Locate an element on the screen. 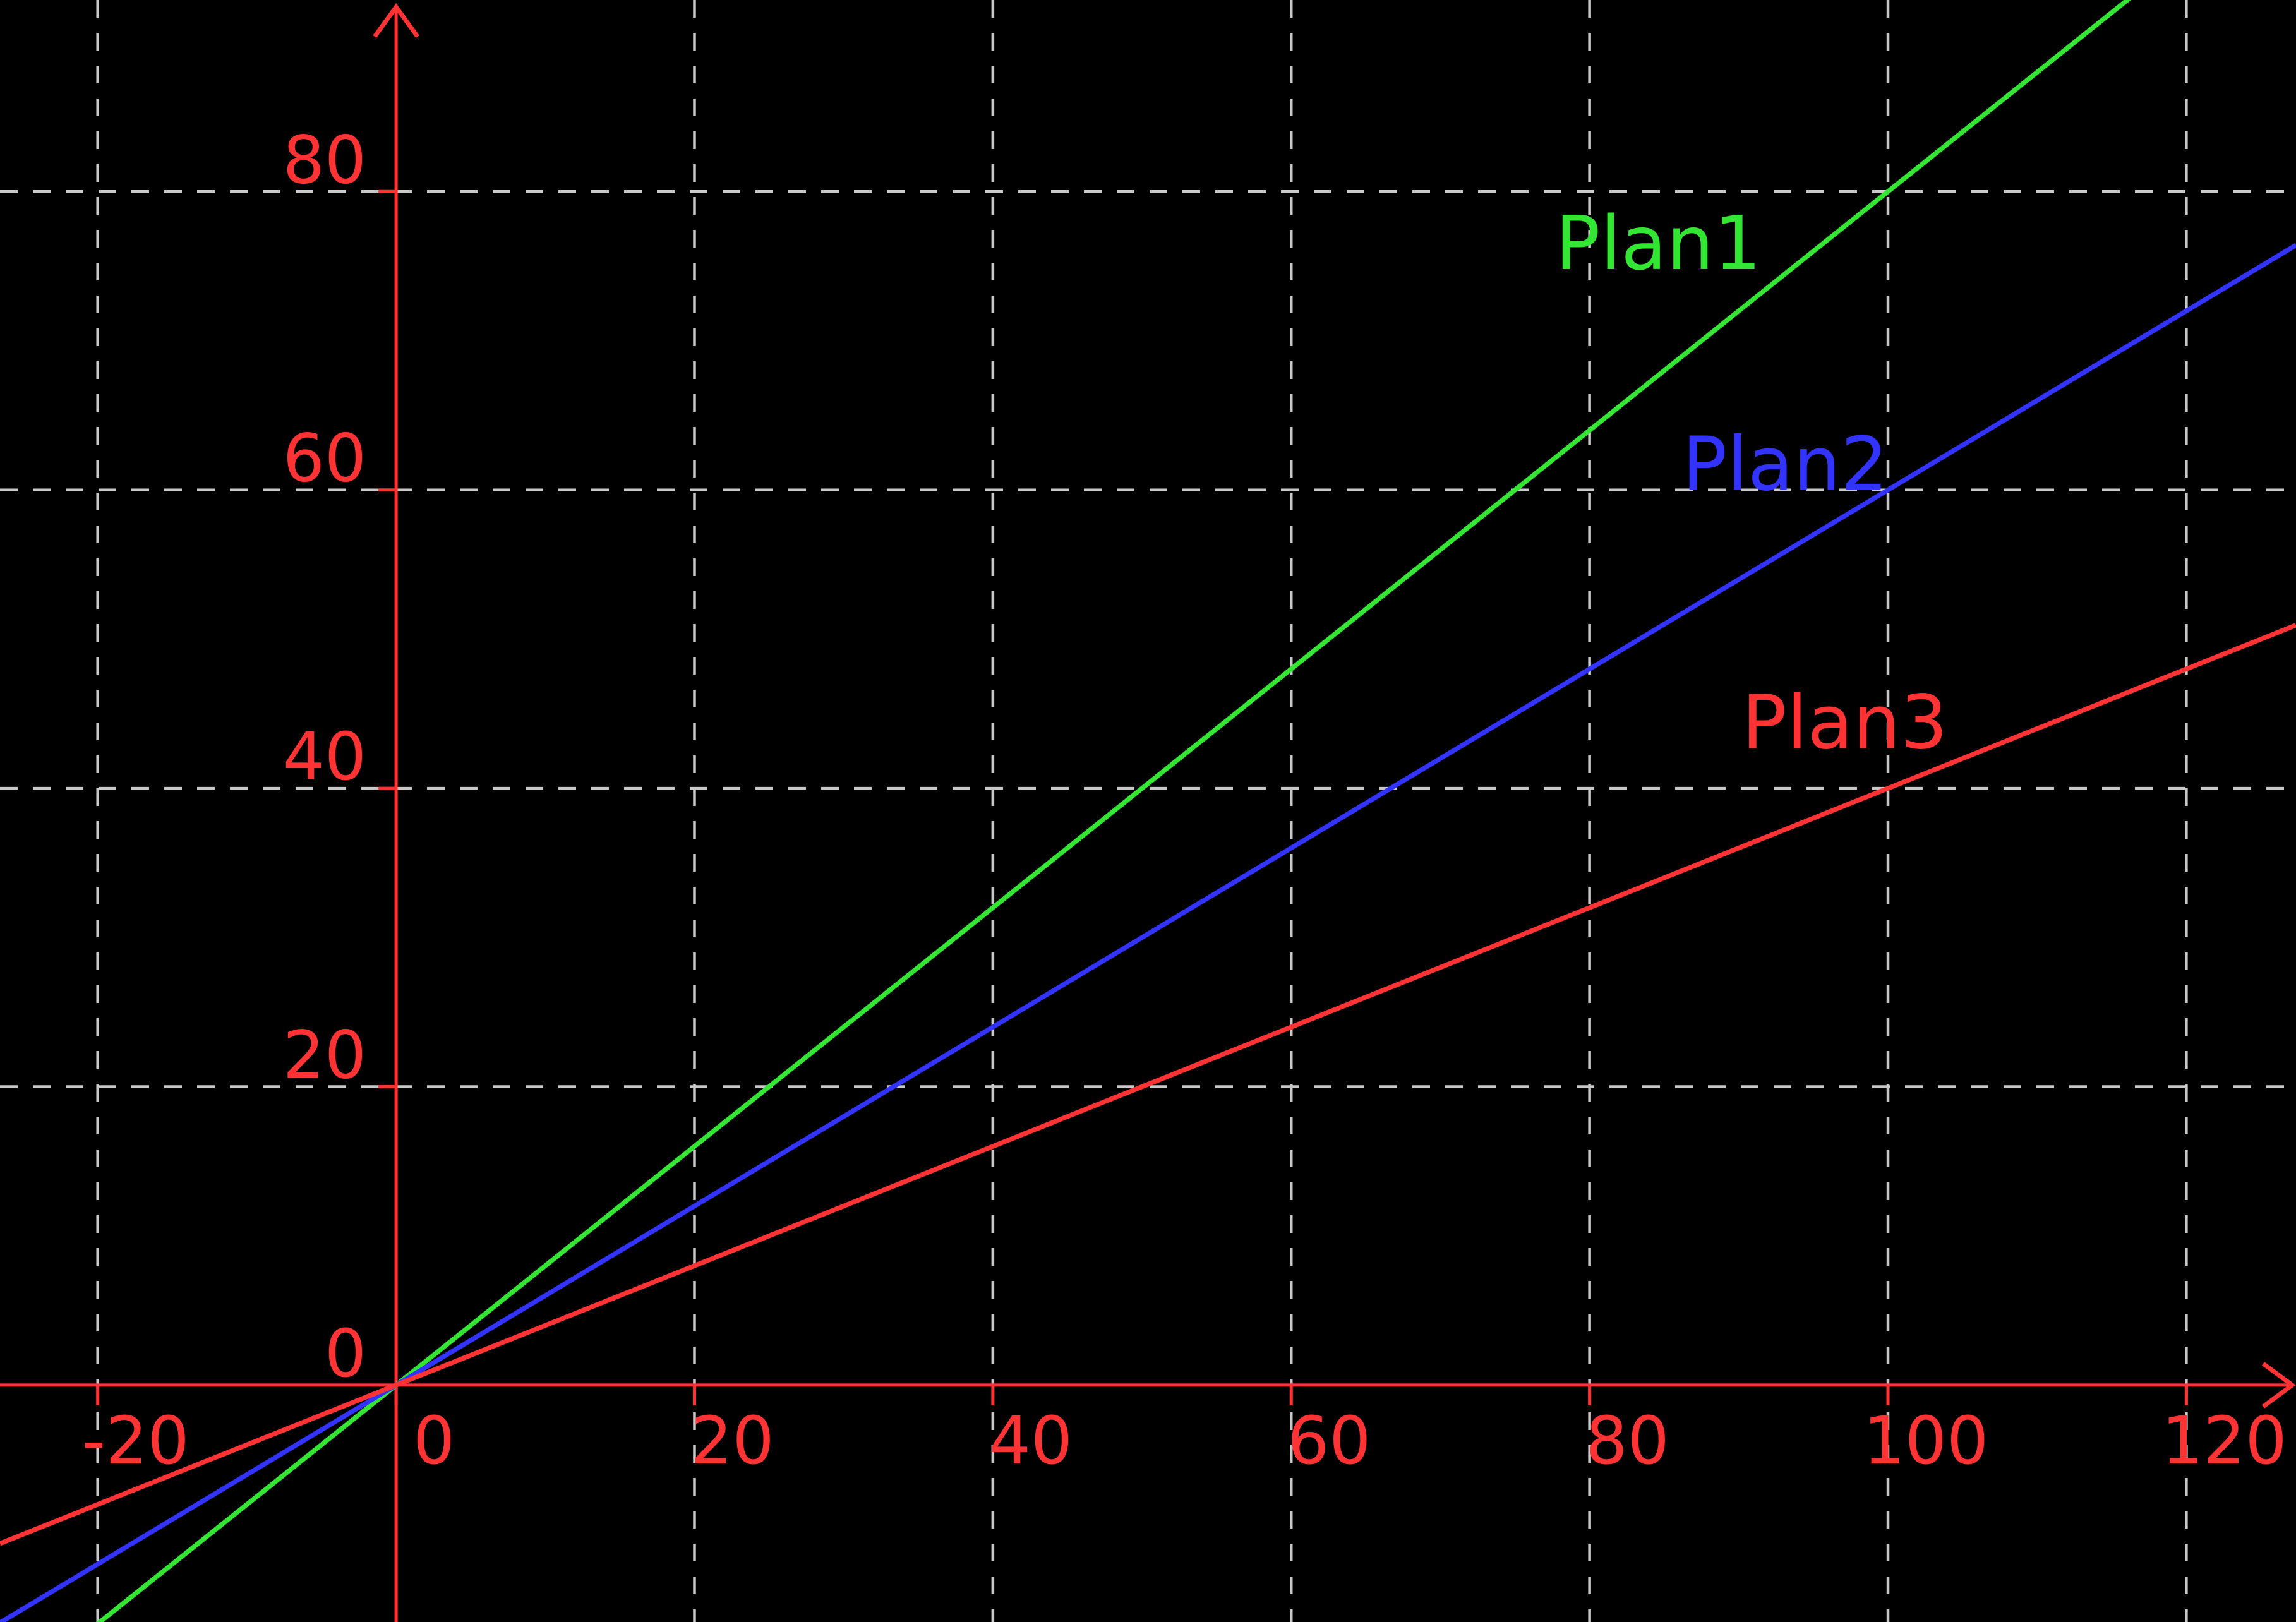 This screenshot has height=1622, width=2296. x-tick-label-100: 100 is located at coordinates (1926, 1440).